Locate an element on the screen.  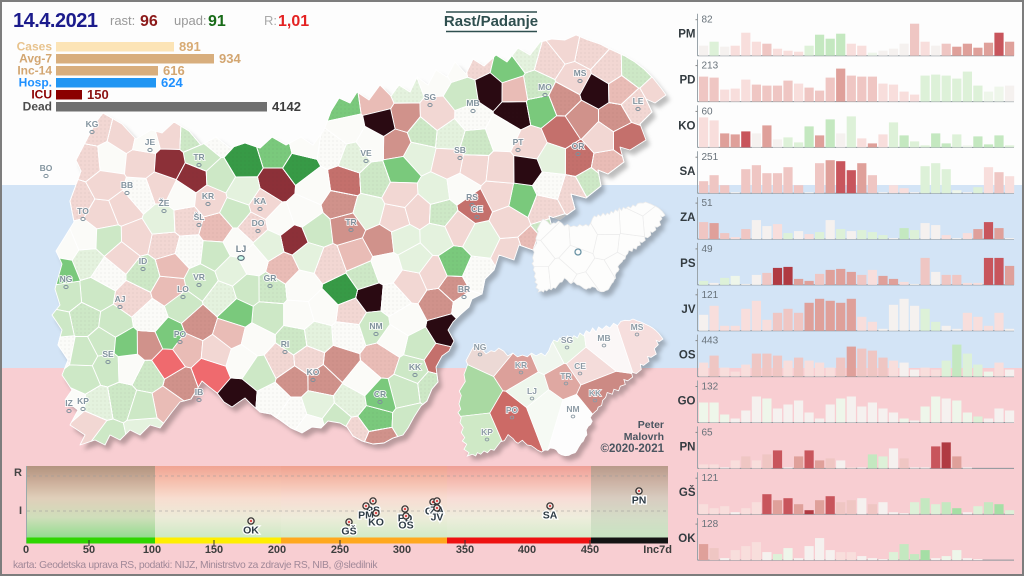
svg-text: ŠL is located at coordinates (199, 216).